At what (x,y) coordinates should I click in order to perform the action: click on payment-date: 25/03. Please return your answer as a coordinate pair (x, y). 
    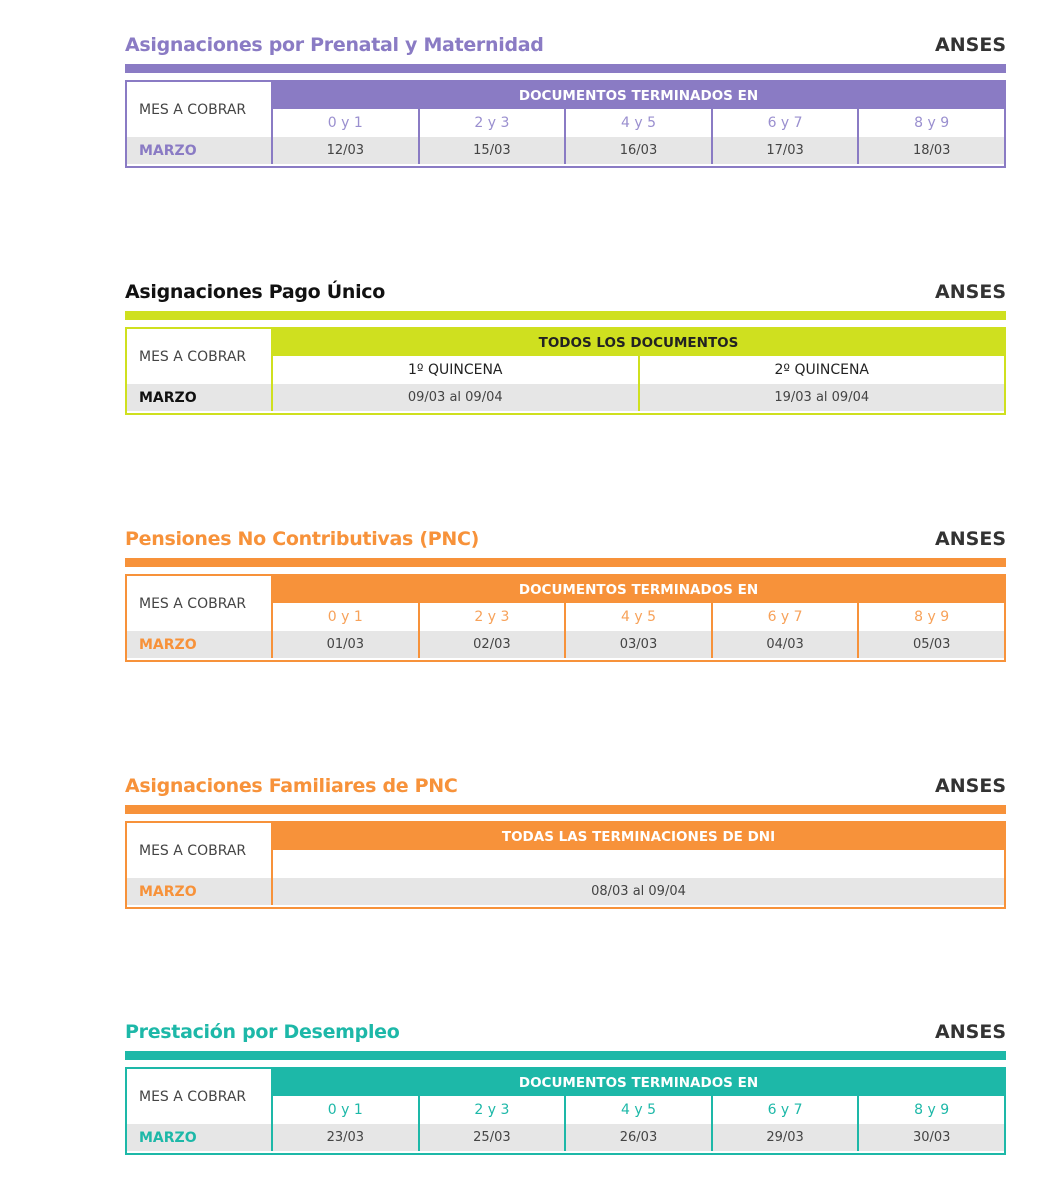
    Looking at the image, I should click on (491, 1137).